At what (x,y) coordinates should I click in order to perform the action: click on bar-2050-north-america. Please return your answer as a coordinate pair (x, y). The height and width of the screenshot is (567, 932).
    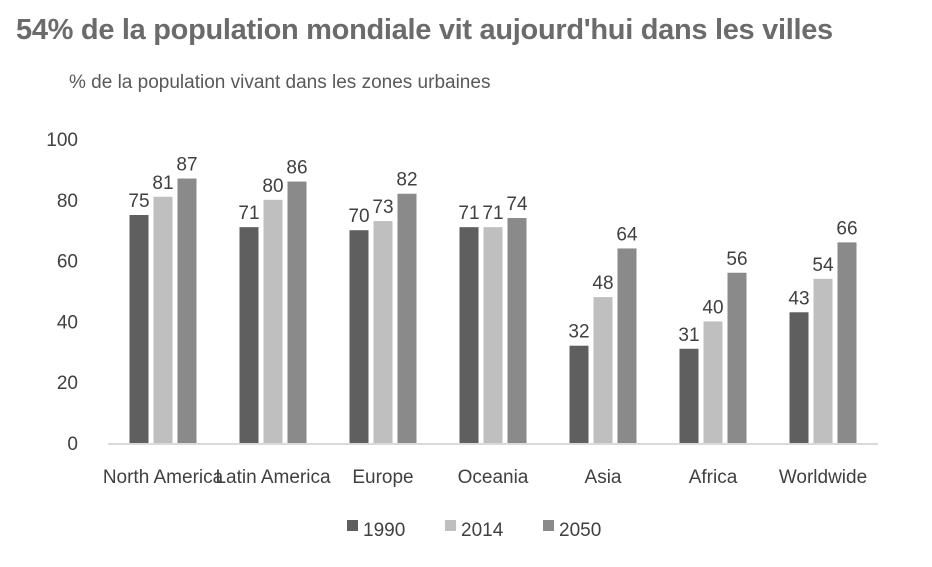
    Looking at the image, I should click on (187, 310).